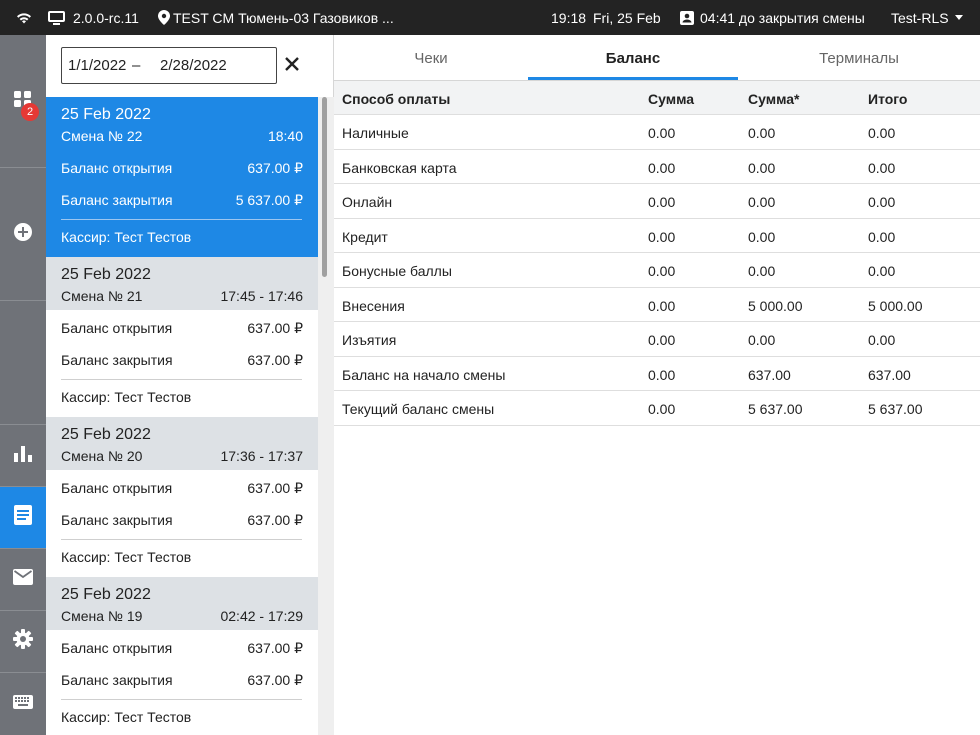 Image resolution: width=980 pixels, height=735 pixels. What do you see at coordinates (424, 374) in the screenshot?
I see `cell-method: Баланс на начало смены` at bounding box center [424, 374].